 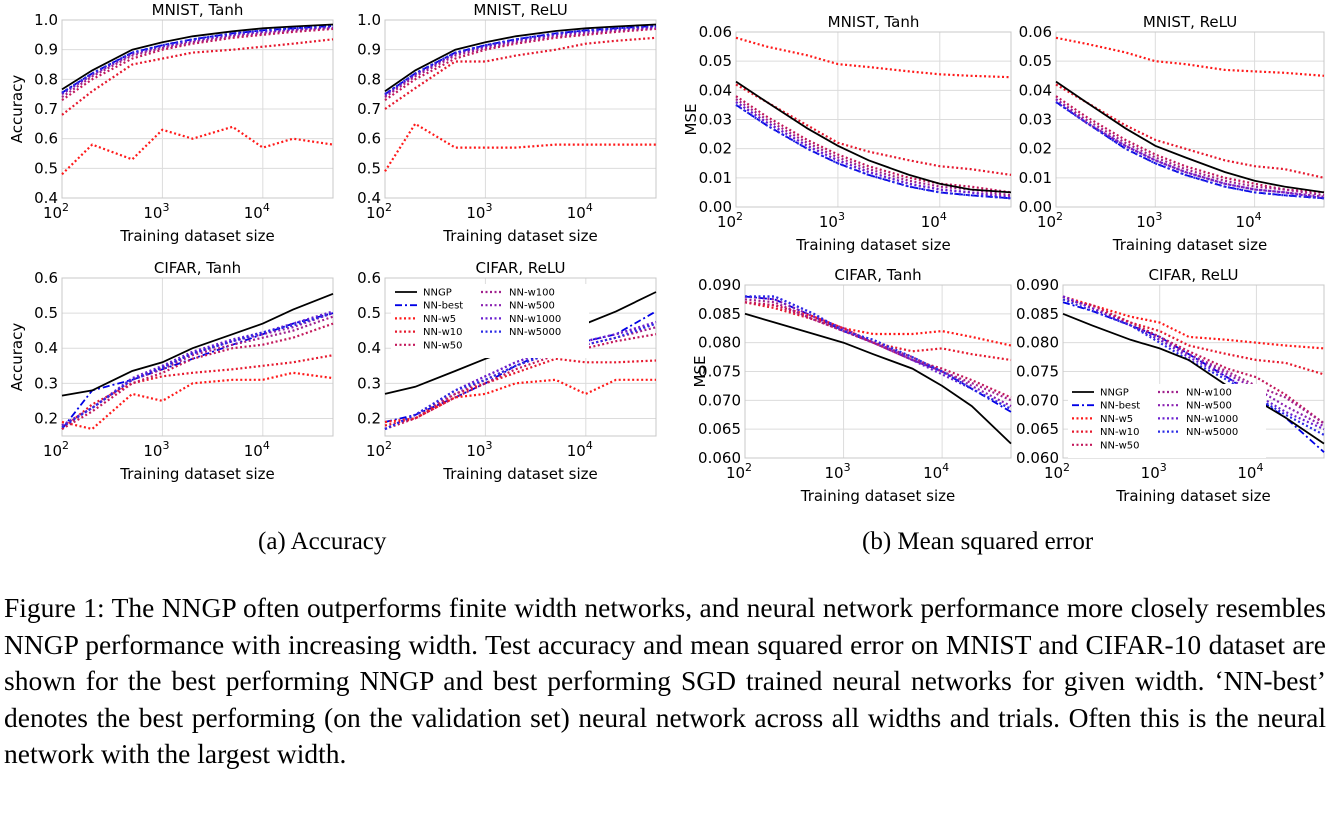 I want to click on legend-label: NN-w5000, so click(x=535, y=332).